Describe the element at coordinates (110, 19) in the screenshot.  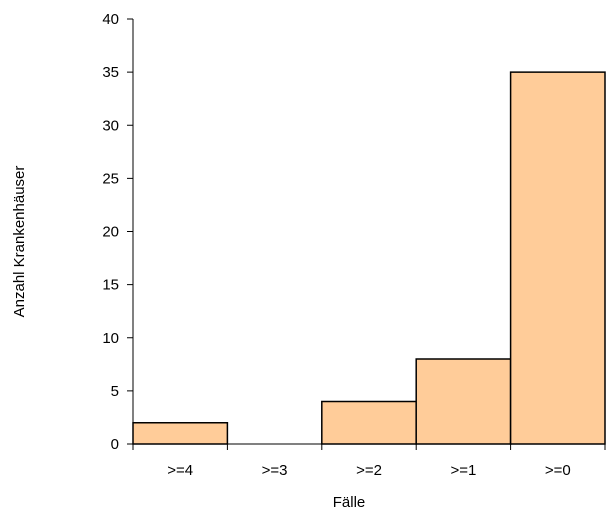
I see `y-tick-label: 40` at that location.